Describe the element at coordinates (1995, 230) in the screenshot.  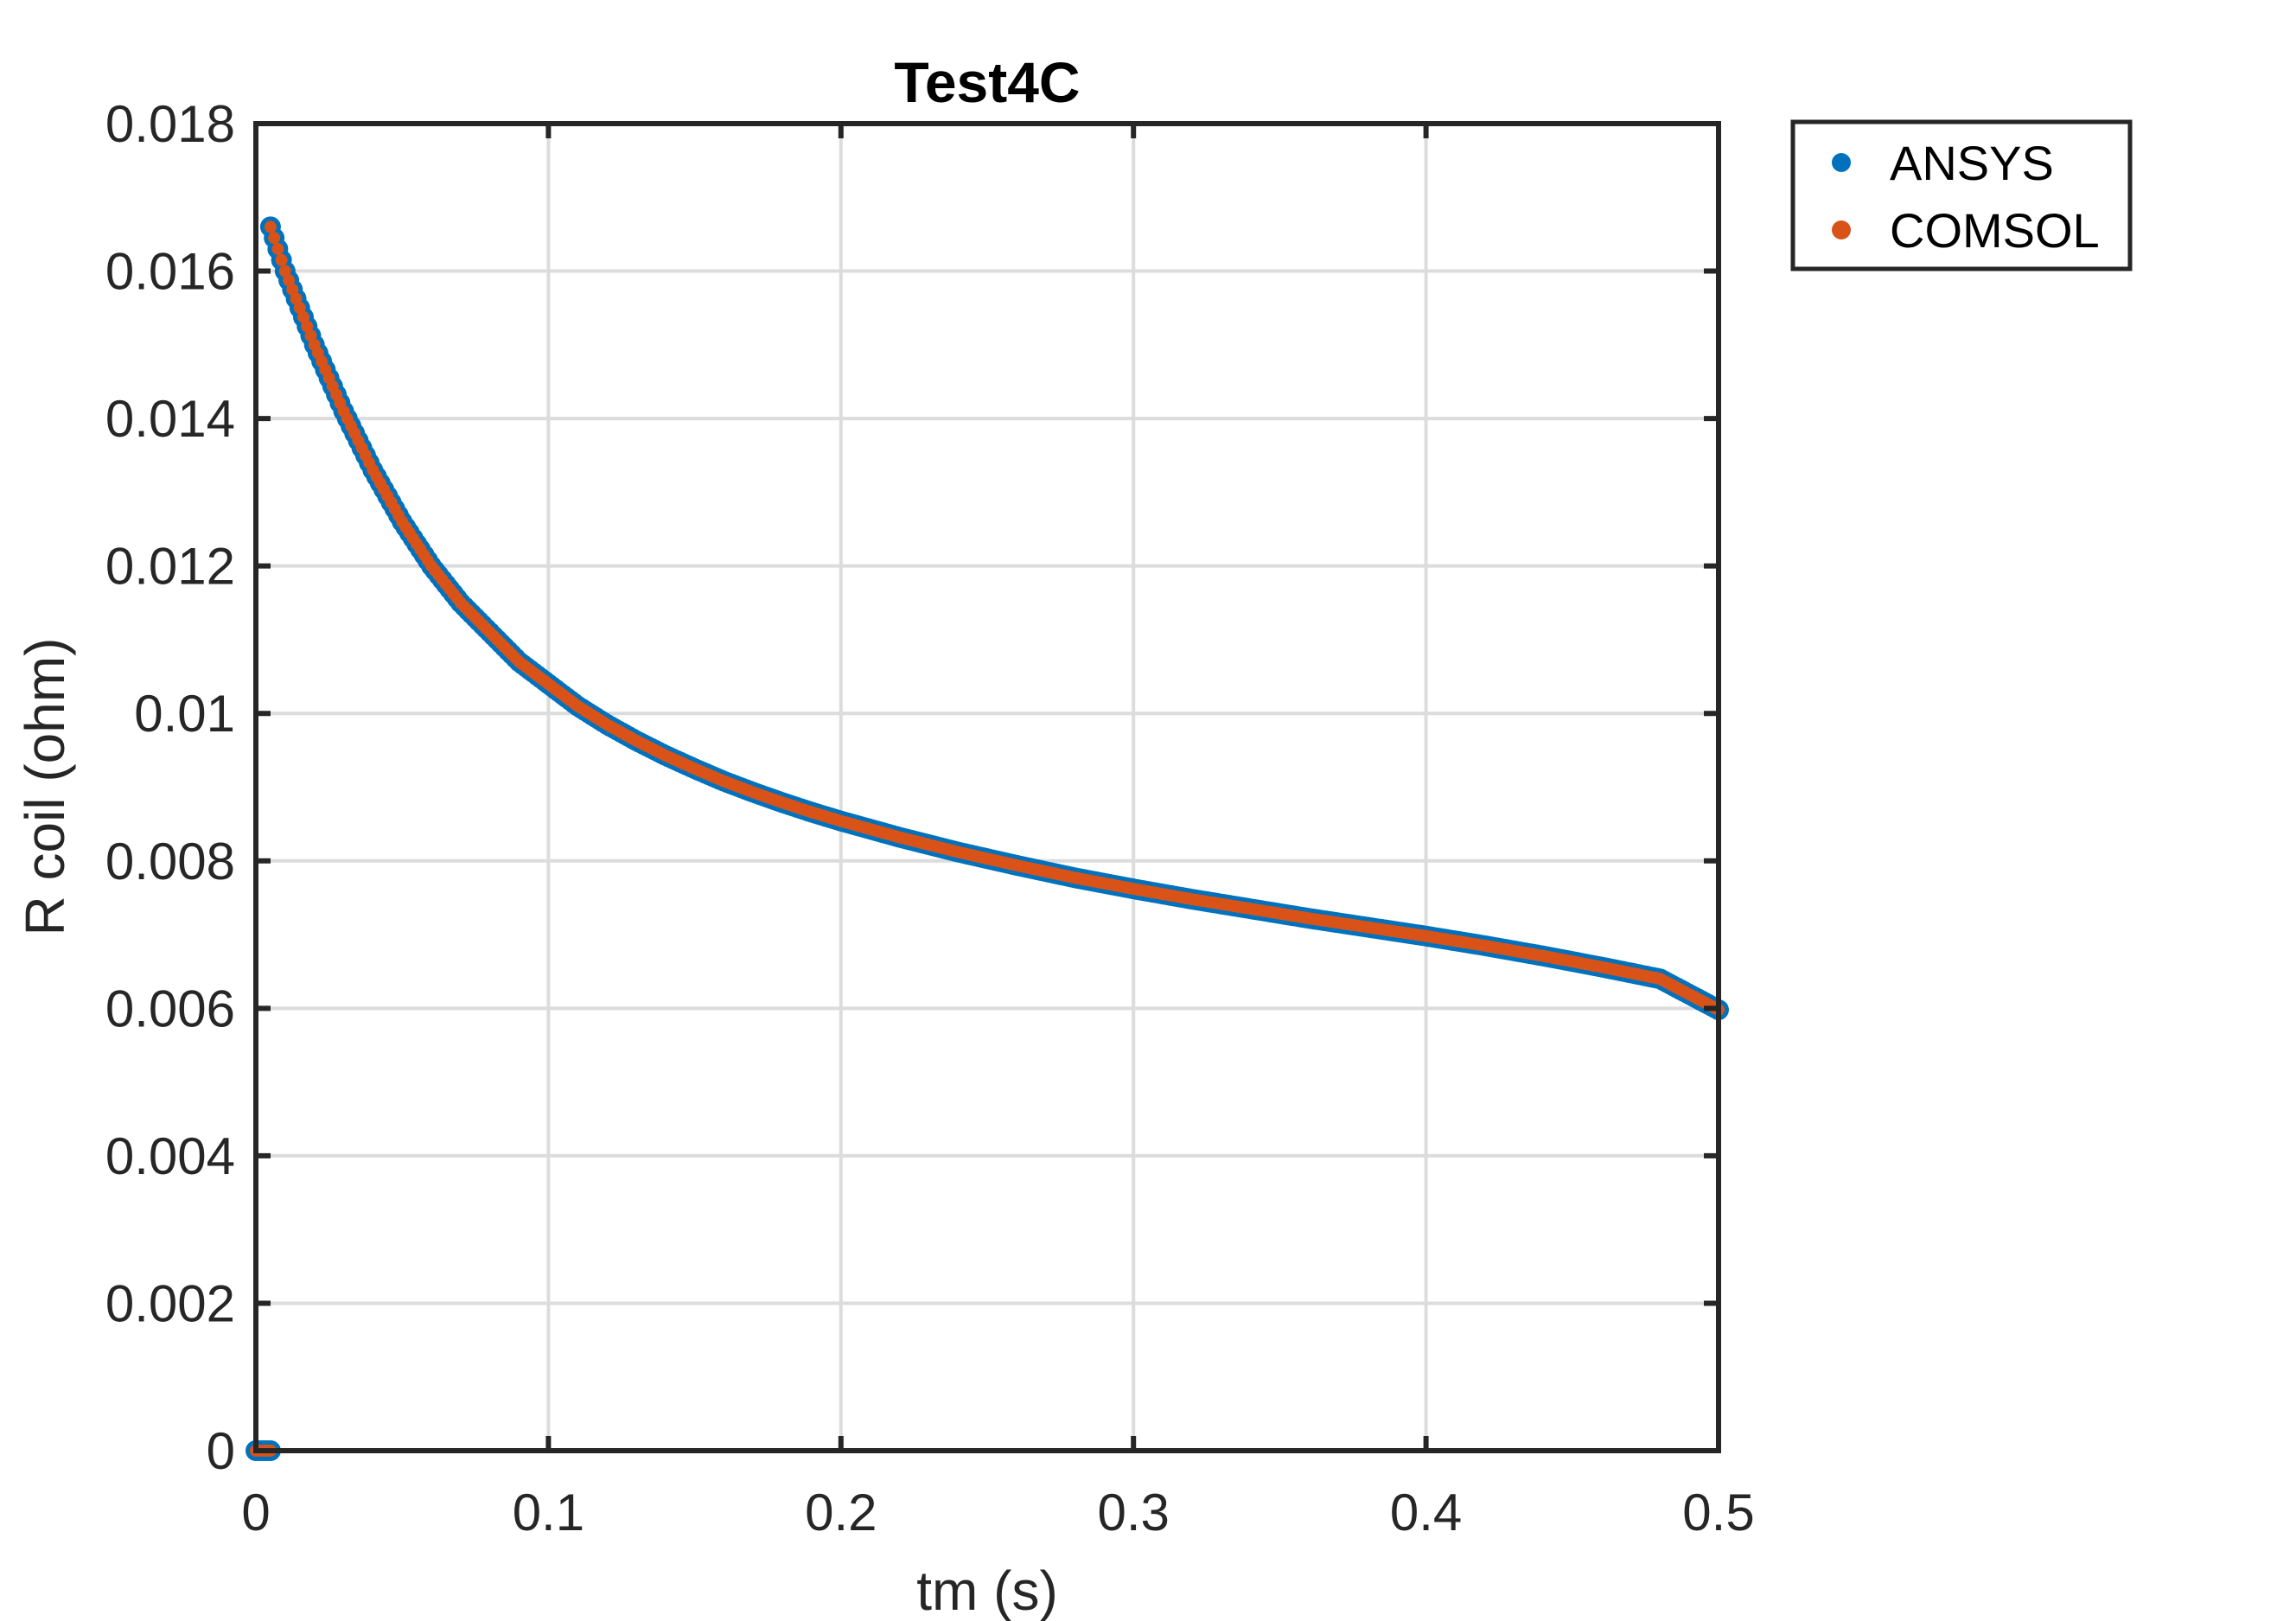
I see `legend-label-comsol: COMSOL` at that location.